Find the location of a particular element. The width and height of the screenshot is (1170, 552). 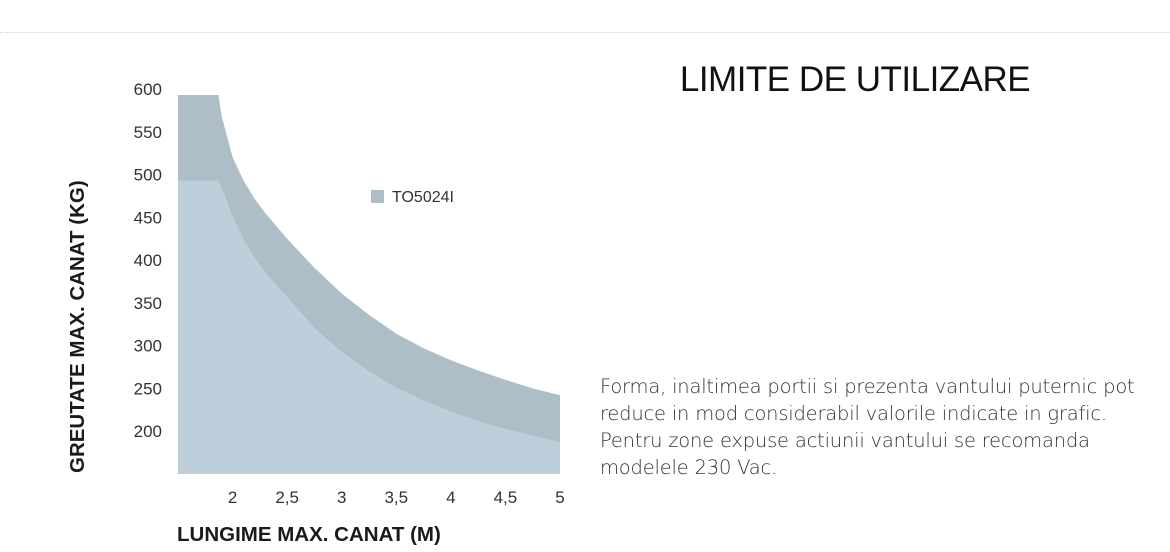

x-tick-label: 2 is located at coordinates (232, 497).